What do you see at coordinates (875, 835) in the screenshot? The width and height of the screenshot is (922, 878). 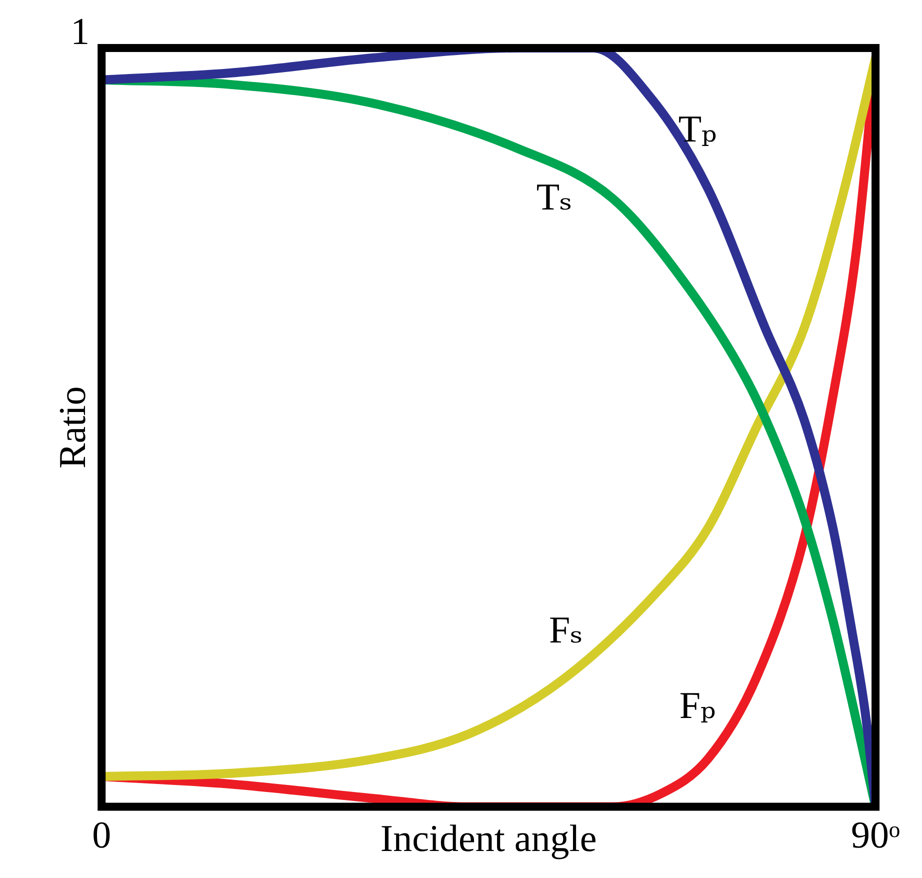 I see `x-tick-label: 90ᵒ` at bounding box center [875, 835].